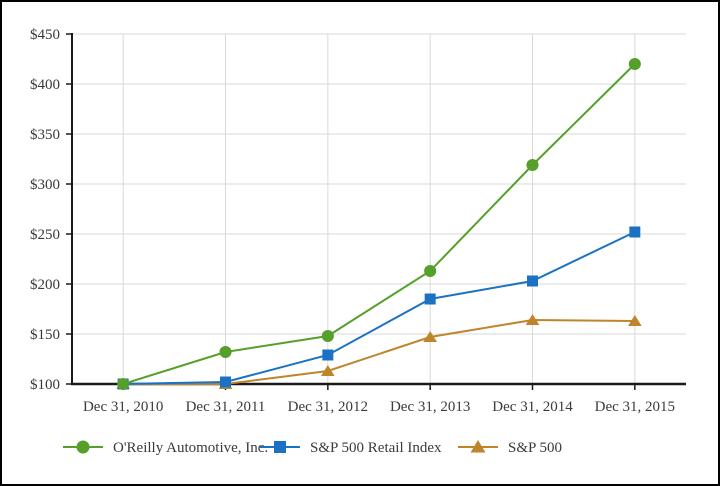 This screenshot has height=486, width=720. What do you see at coordinates (45, 135) in the screenshot?
I see `y-tick-label: $350` at bounding box center [45, 135].